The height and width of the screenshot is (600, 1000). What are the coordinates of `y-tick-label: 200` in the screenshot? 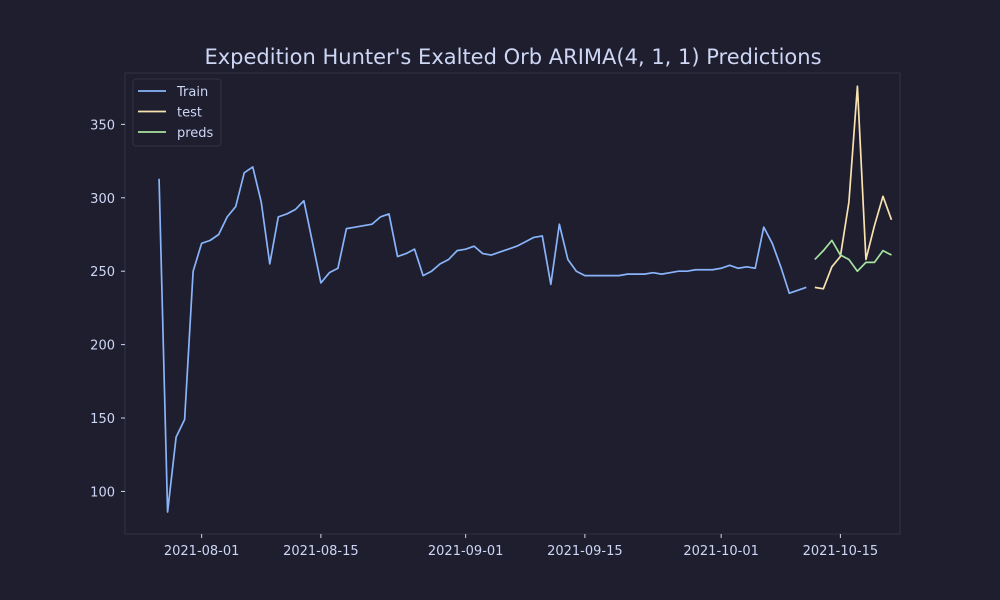 It's located at (102, 346).